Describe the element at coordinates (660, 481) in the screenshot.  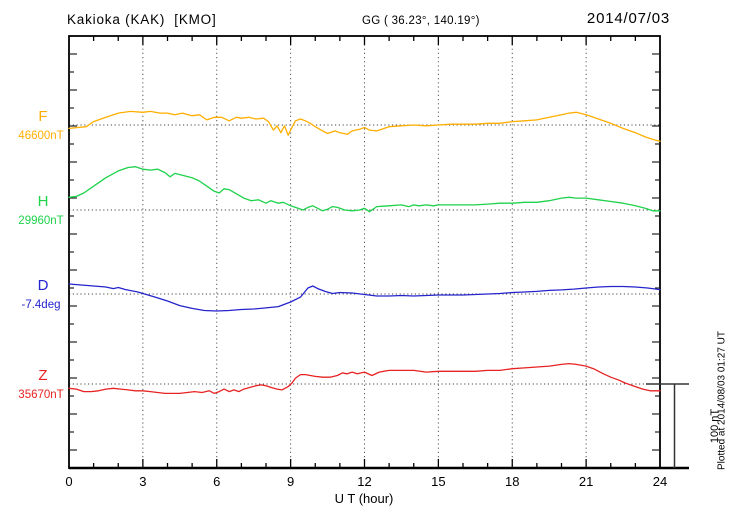
I see `x-tick-label-24: 24` at that location.